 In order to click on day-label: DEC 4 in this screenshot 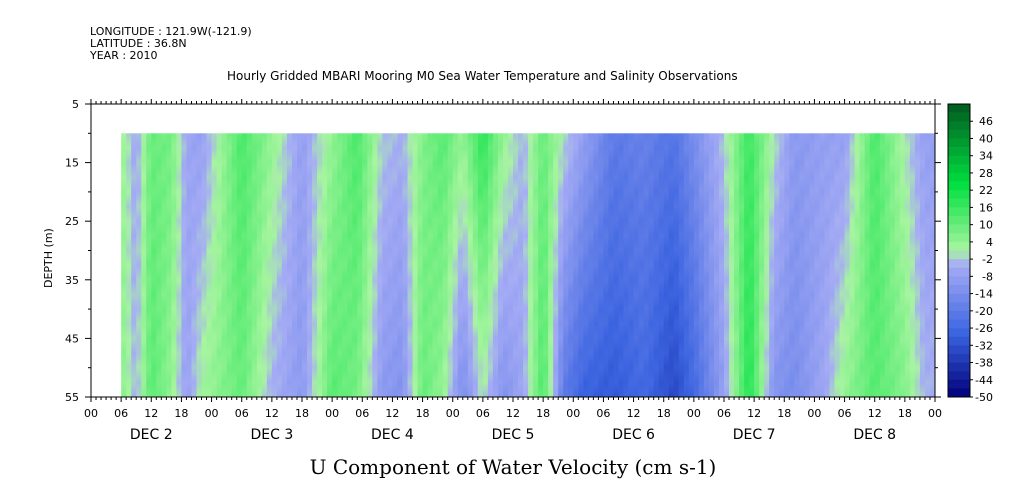, I will do `click(392, 435)`.